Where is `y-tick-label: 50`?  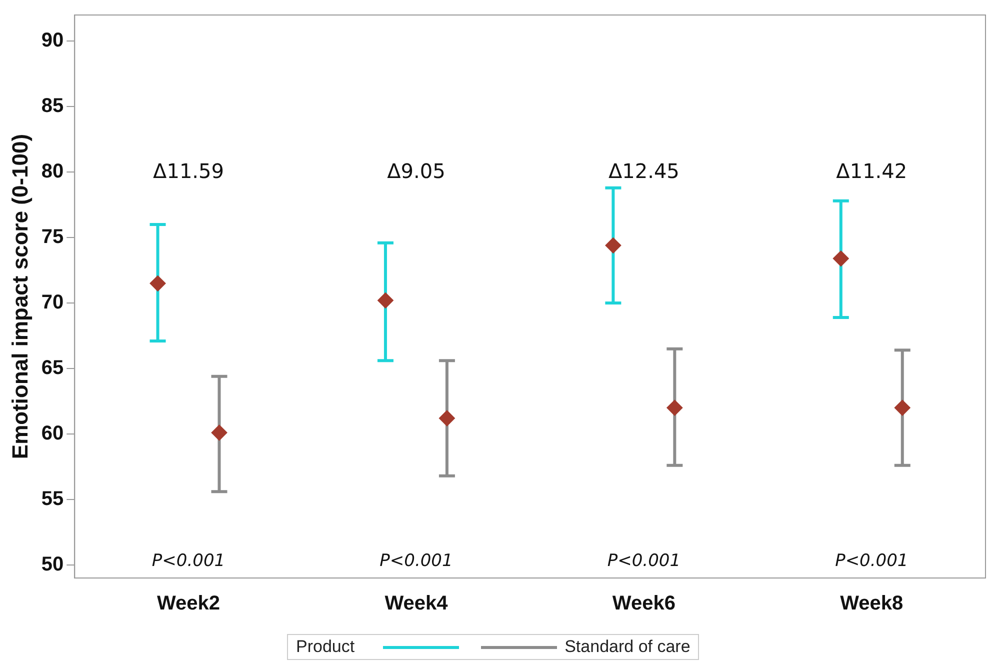
y-tick-label: 50 is located at coordinates (52, 564).